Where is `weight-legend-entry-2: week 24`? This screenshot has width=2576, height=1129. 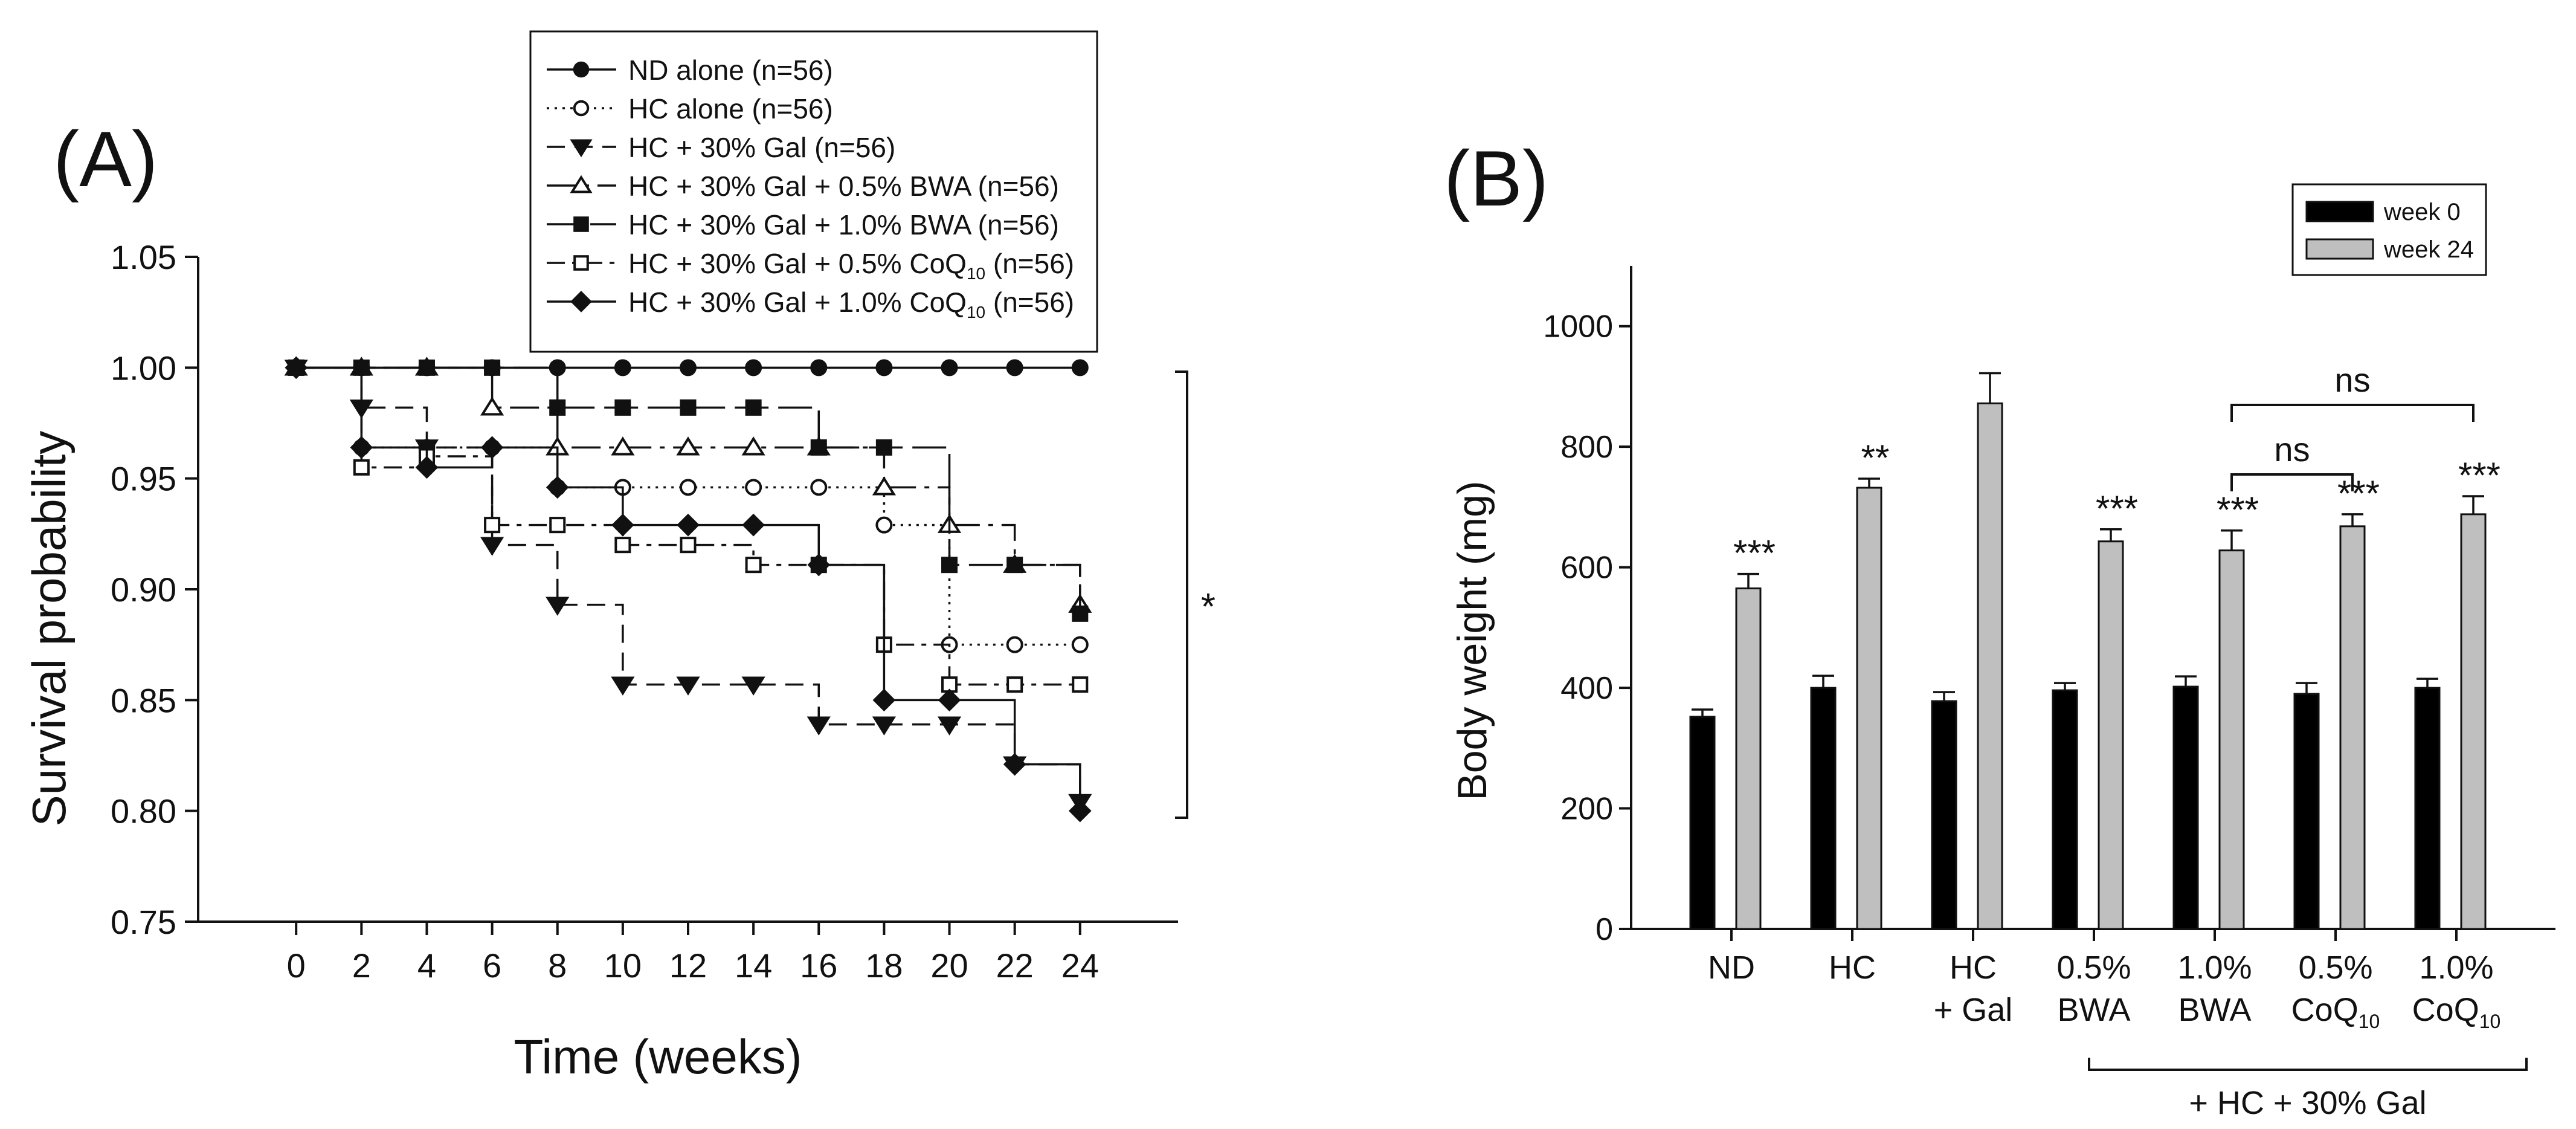 weight-legend-entry-2: week 24 is located at coordinates (2389, 249).